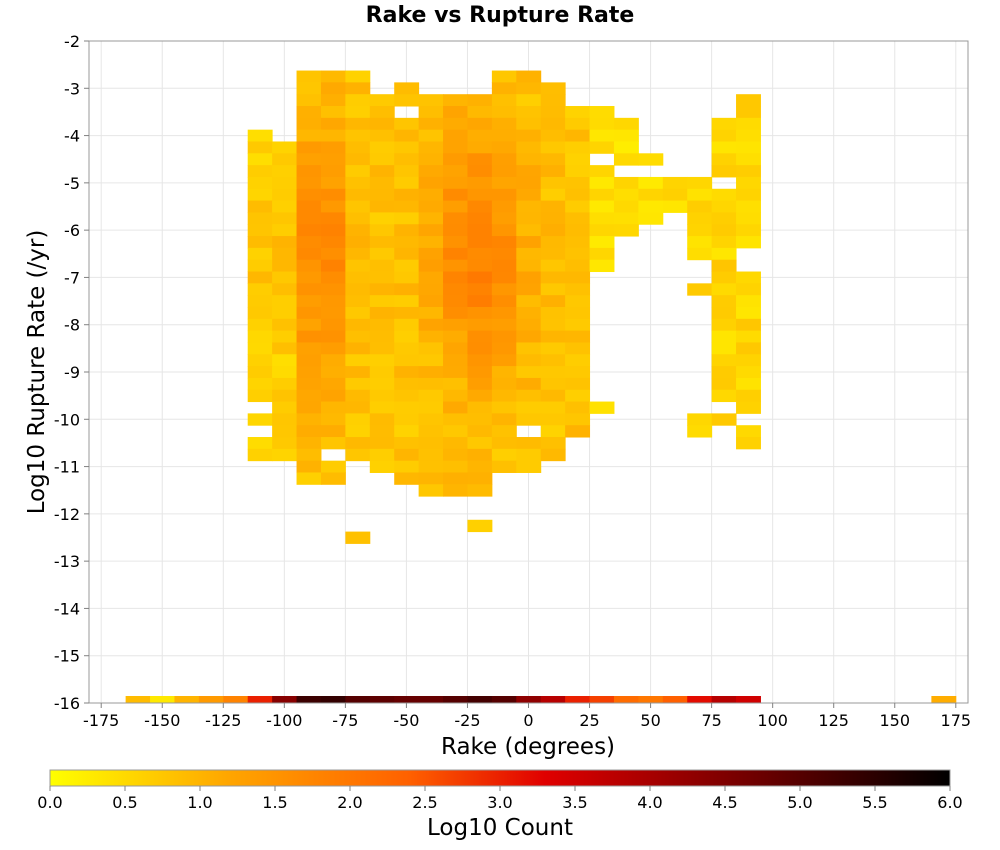  Describe the element at coordinates (528, 720) in the screenshot. I see `x-tick-label: 0` at that location.